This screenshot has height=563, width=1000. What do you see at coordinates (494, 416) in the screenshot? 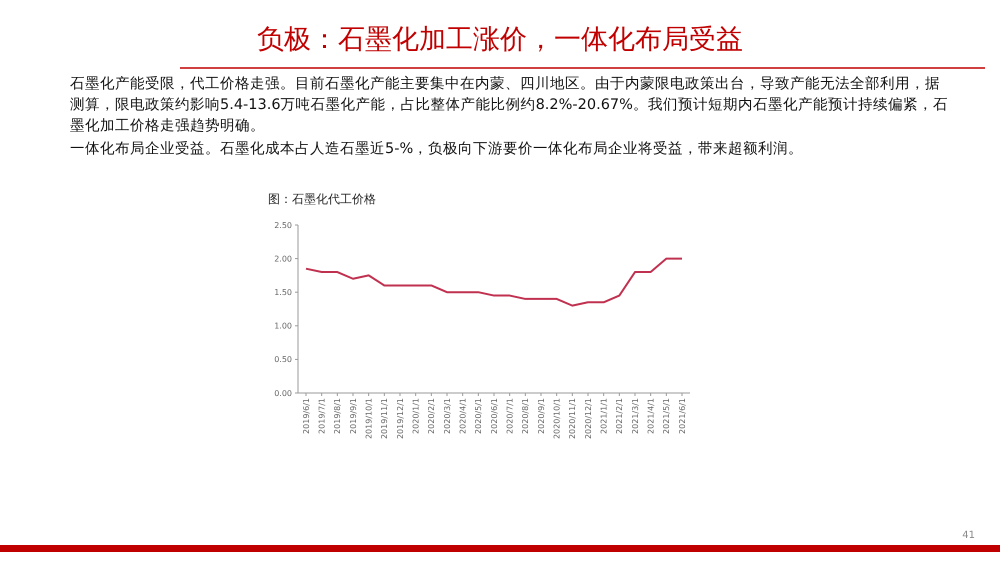
I see `x-tick-label: 2020/6/1` at bounding box center [494, 416].